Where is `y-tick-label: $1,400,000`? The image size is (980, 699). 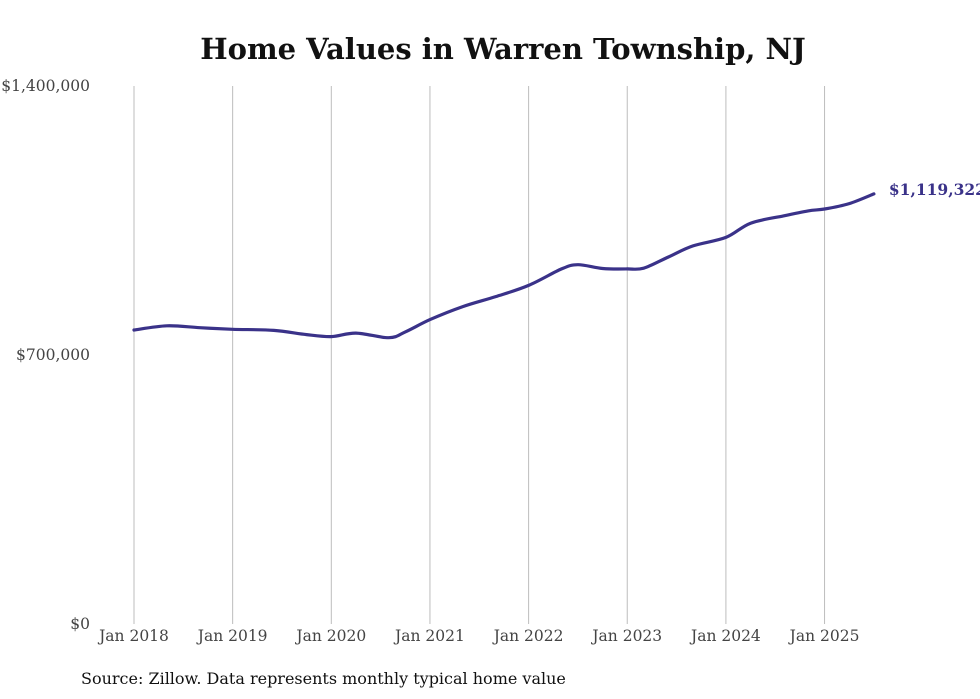
y-tick-label: $1,400,000 is located at coordinates (45, 86).